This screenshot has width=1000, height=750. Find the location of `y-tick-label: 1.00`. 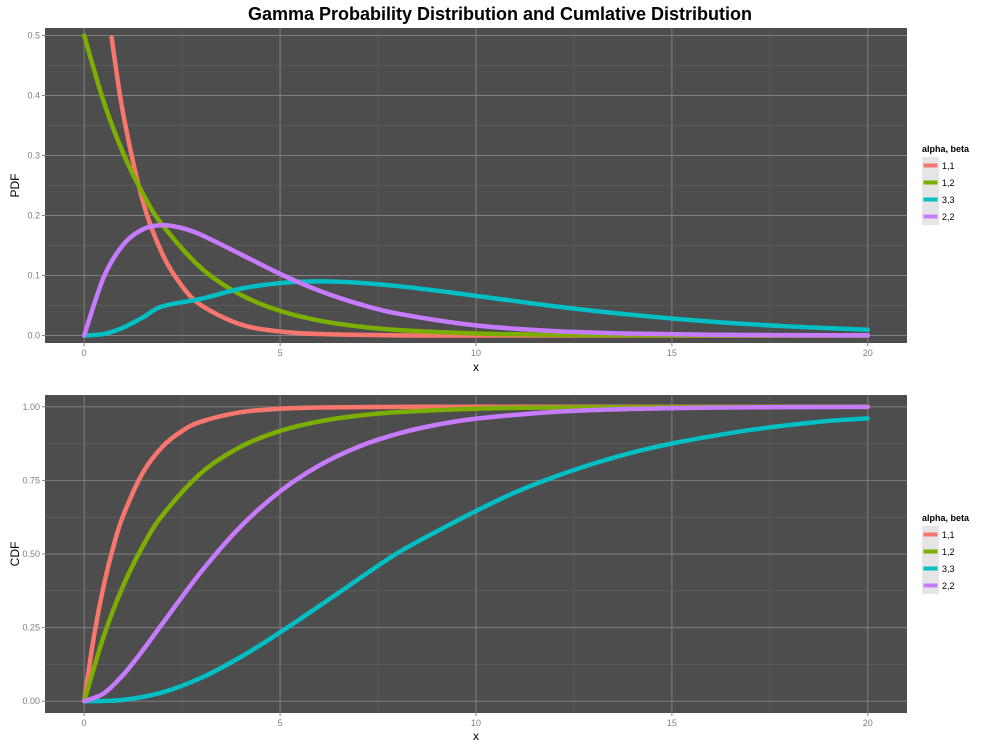

y-tick-label: 1.00 is located at coordinates (31, 407).